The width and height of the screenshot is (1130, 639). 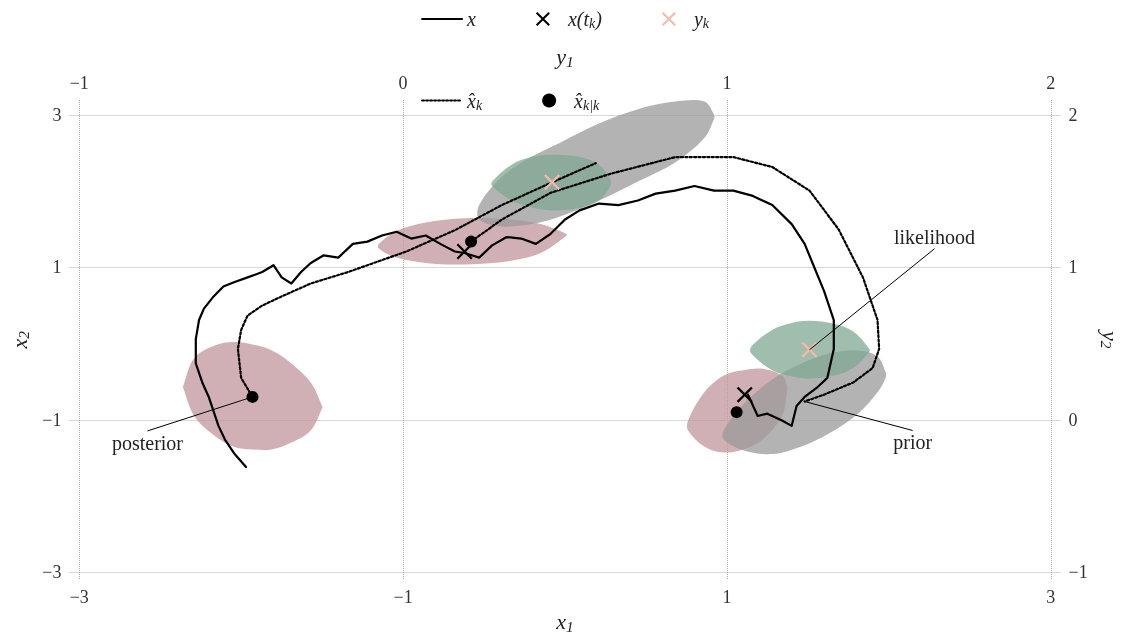 I want to click on y2-tick-label: 2, so click(x=1073, y=115).